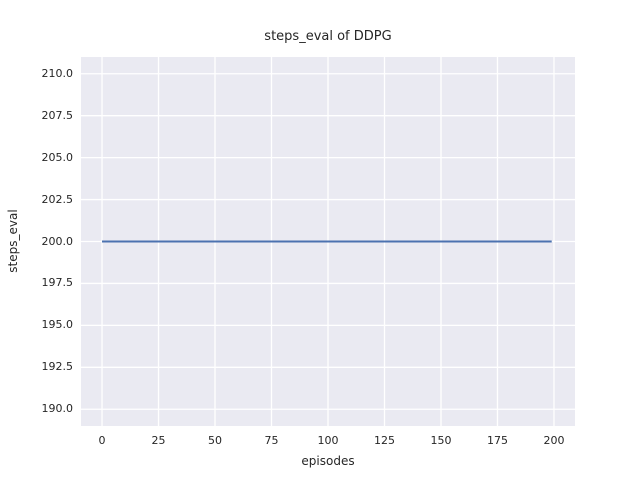 Image resolution: width=640 pixels, height=480 pixels. What do you see at coordinates (328, 36) in the screenshot?
I see `chart-title: steps_eval of DDPG` at bounding box center [328, 36].